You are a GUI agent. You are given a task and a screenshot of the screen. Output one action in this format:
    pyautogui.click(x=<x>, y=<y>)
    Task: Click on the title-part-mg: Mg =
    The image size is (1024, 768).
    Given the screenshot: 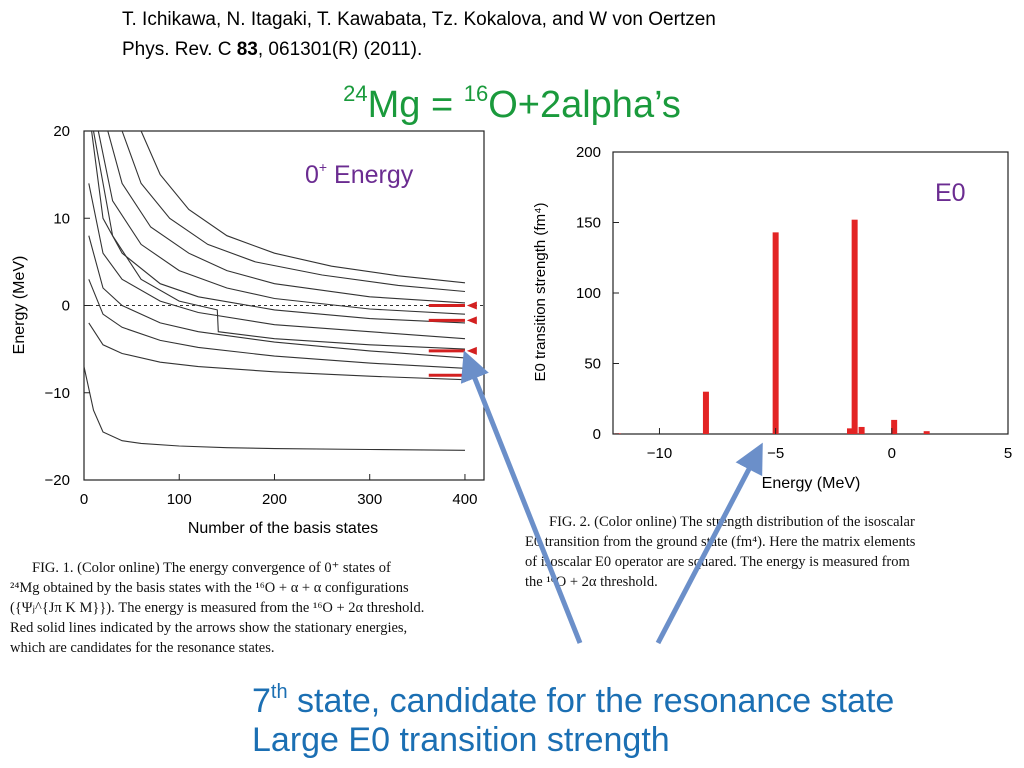 What is the action you would take?
    pyautogui.click(x=415, y=105)
    